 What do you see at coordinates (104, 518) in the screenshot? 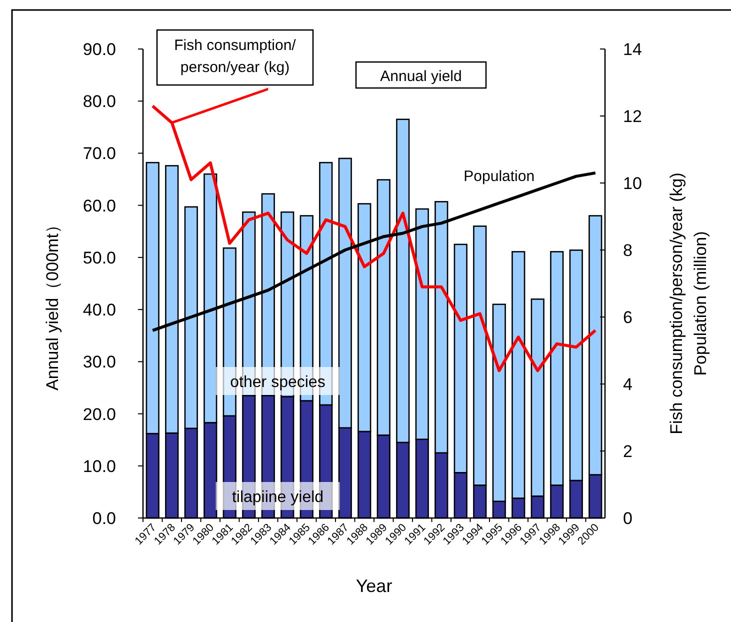
I see `y-tick-label: 0.0` at bounding box center [104, 518].